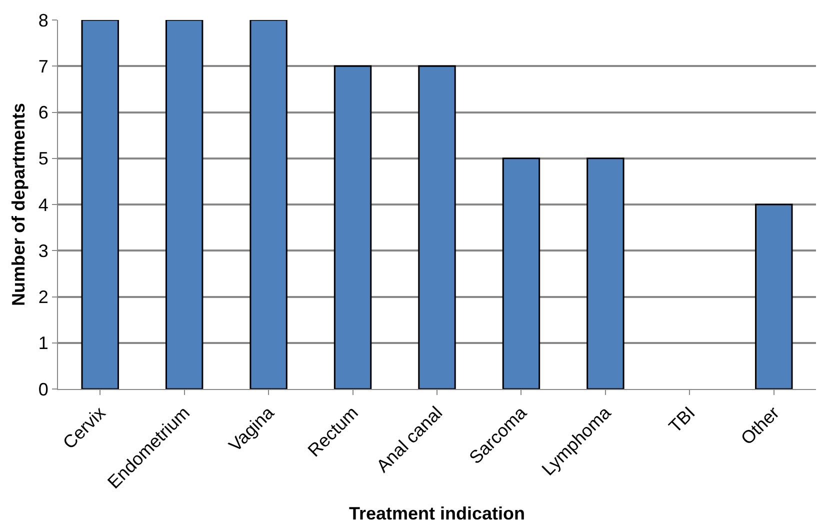  I want to click on y-axis-title: Number of departments, so click(18, 204).